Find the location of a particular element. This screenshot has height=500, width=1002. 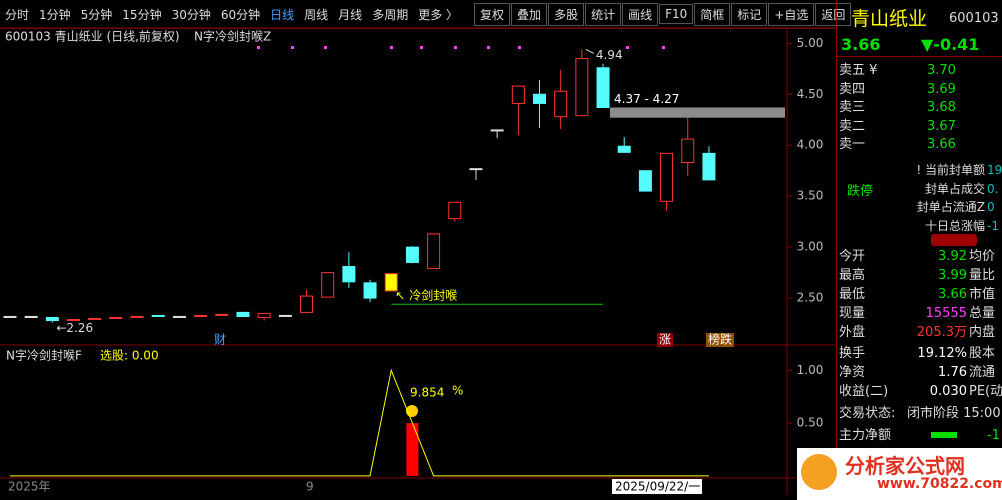

tool-button: +自选 is located at coordinates (791, 14).